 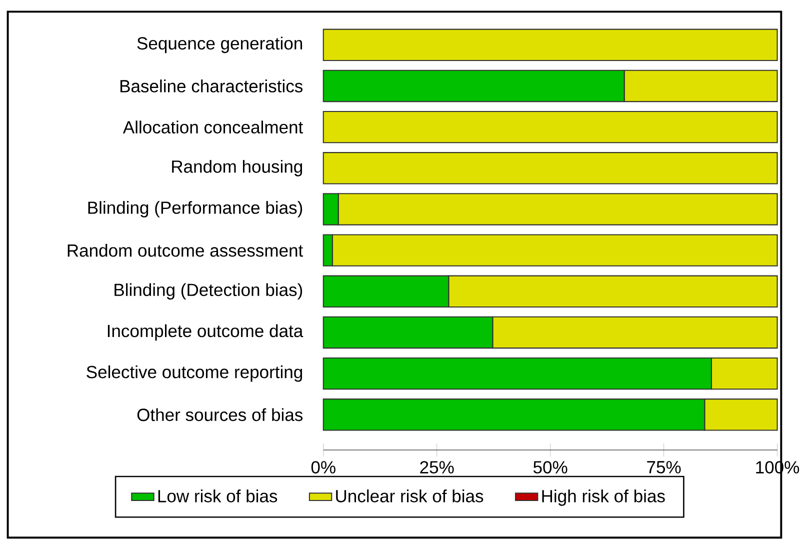 I want to click on y-tick-label: Blinding (Detection bias), so click(x=208, y=291).